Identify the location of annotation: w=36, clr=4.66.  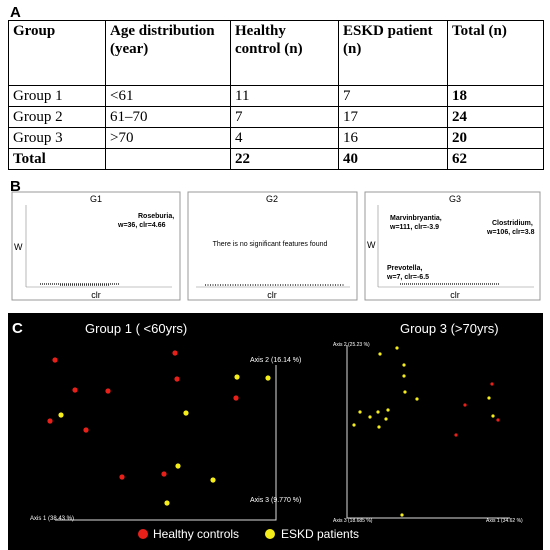
(141, 225).